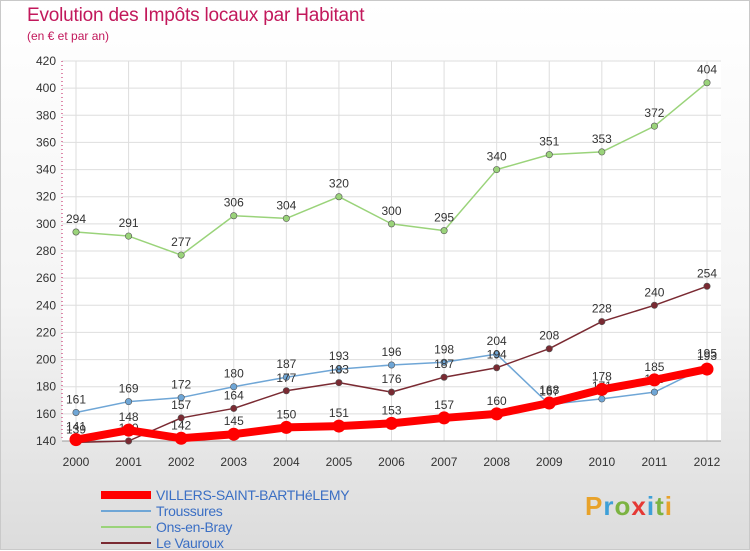  What do you see at coordinates (609, 506) in the screenshot?
I see `logo-letter: r` at bounding box center [609, 506].